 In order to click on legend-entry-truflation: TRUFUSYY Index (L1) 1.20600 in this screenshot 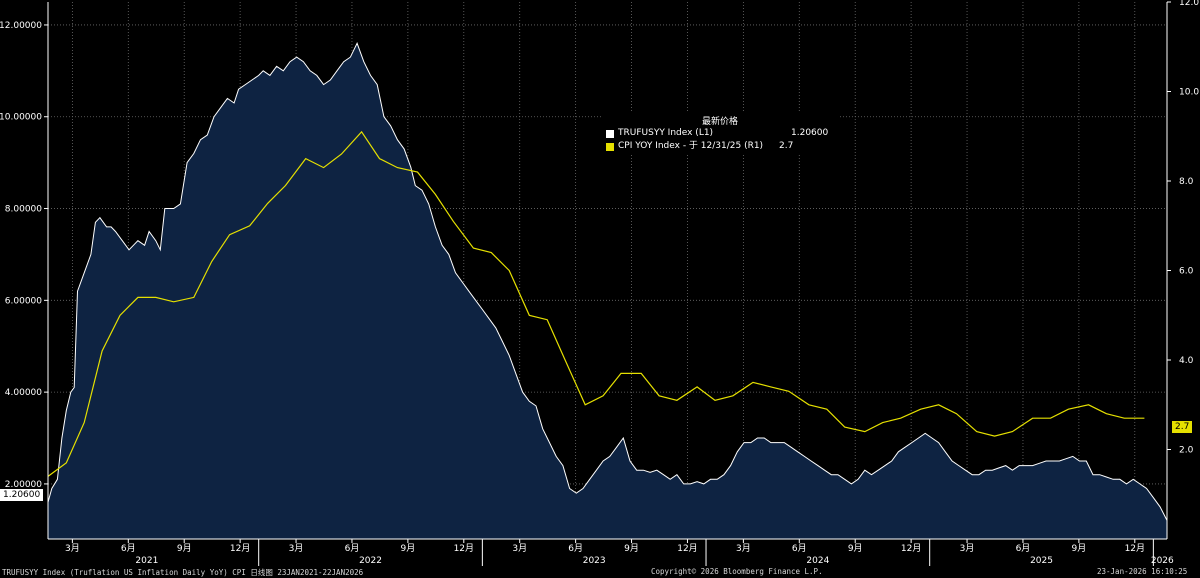, I will do `click(720, 133)`.